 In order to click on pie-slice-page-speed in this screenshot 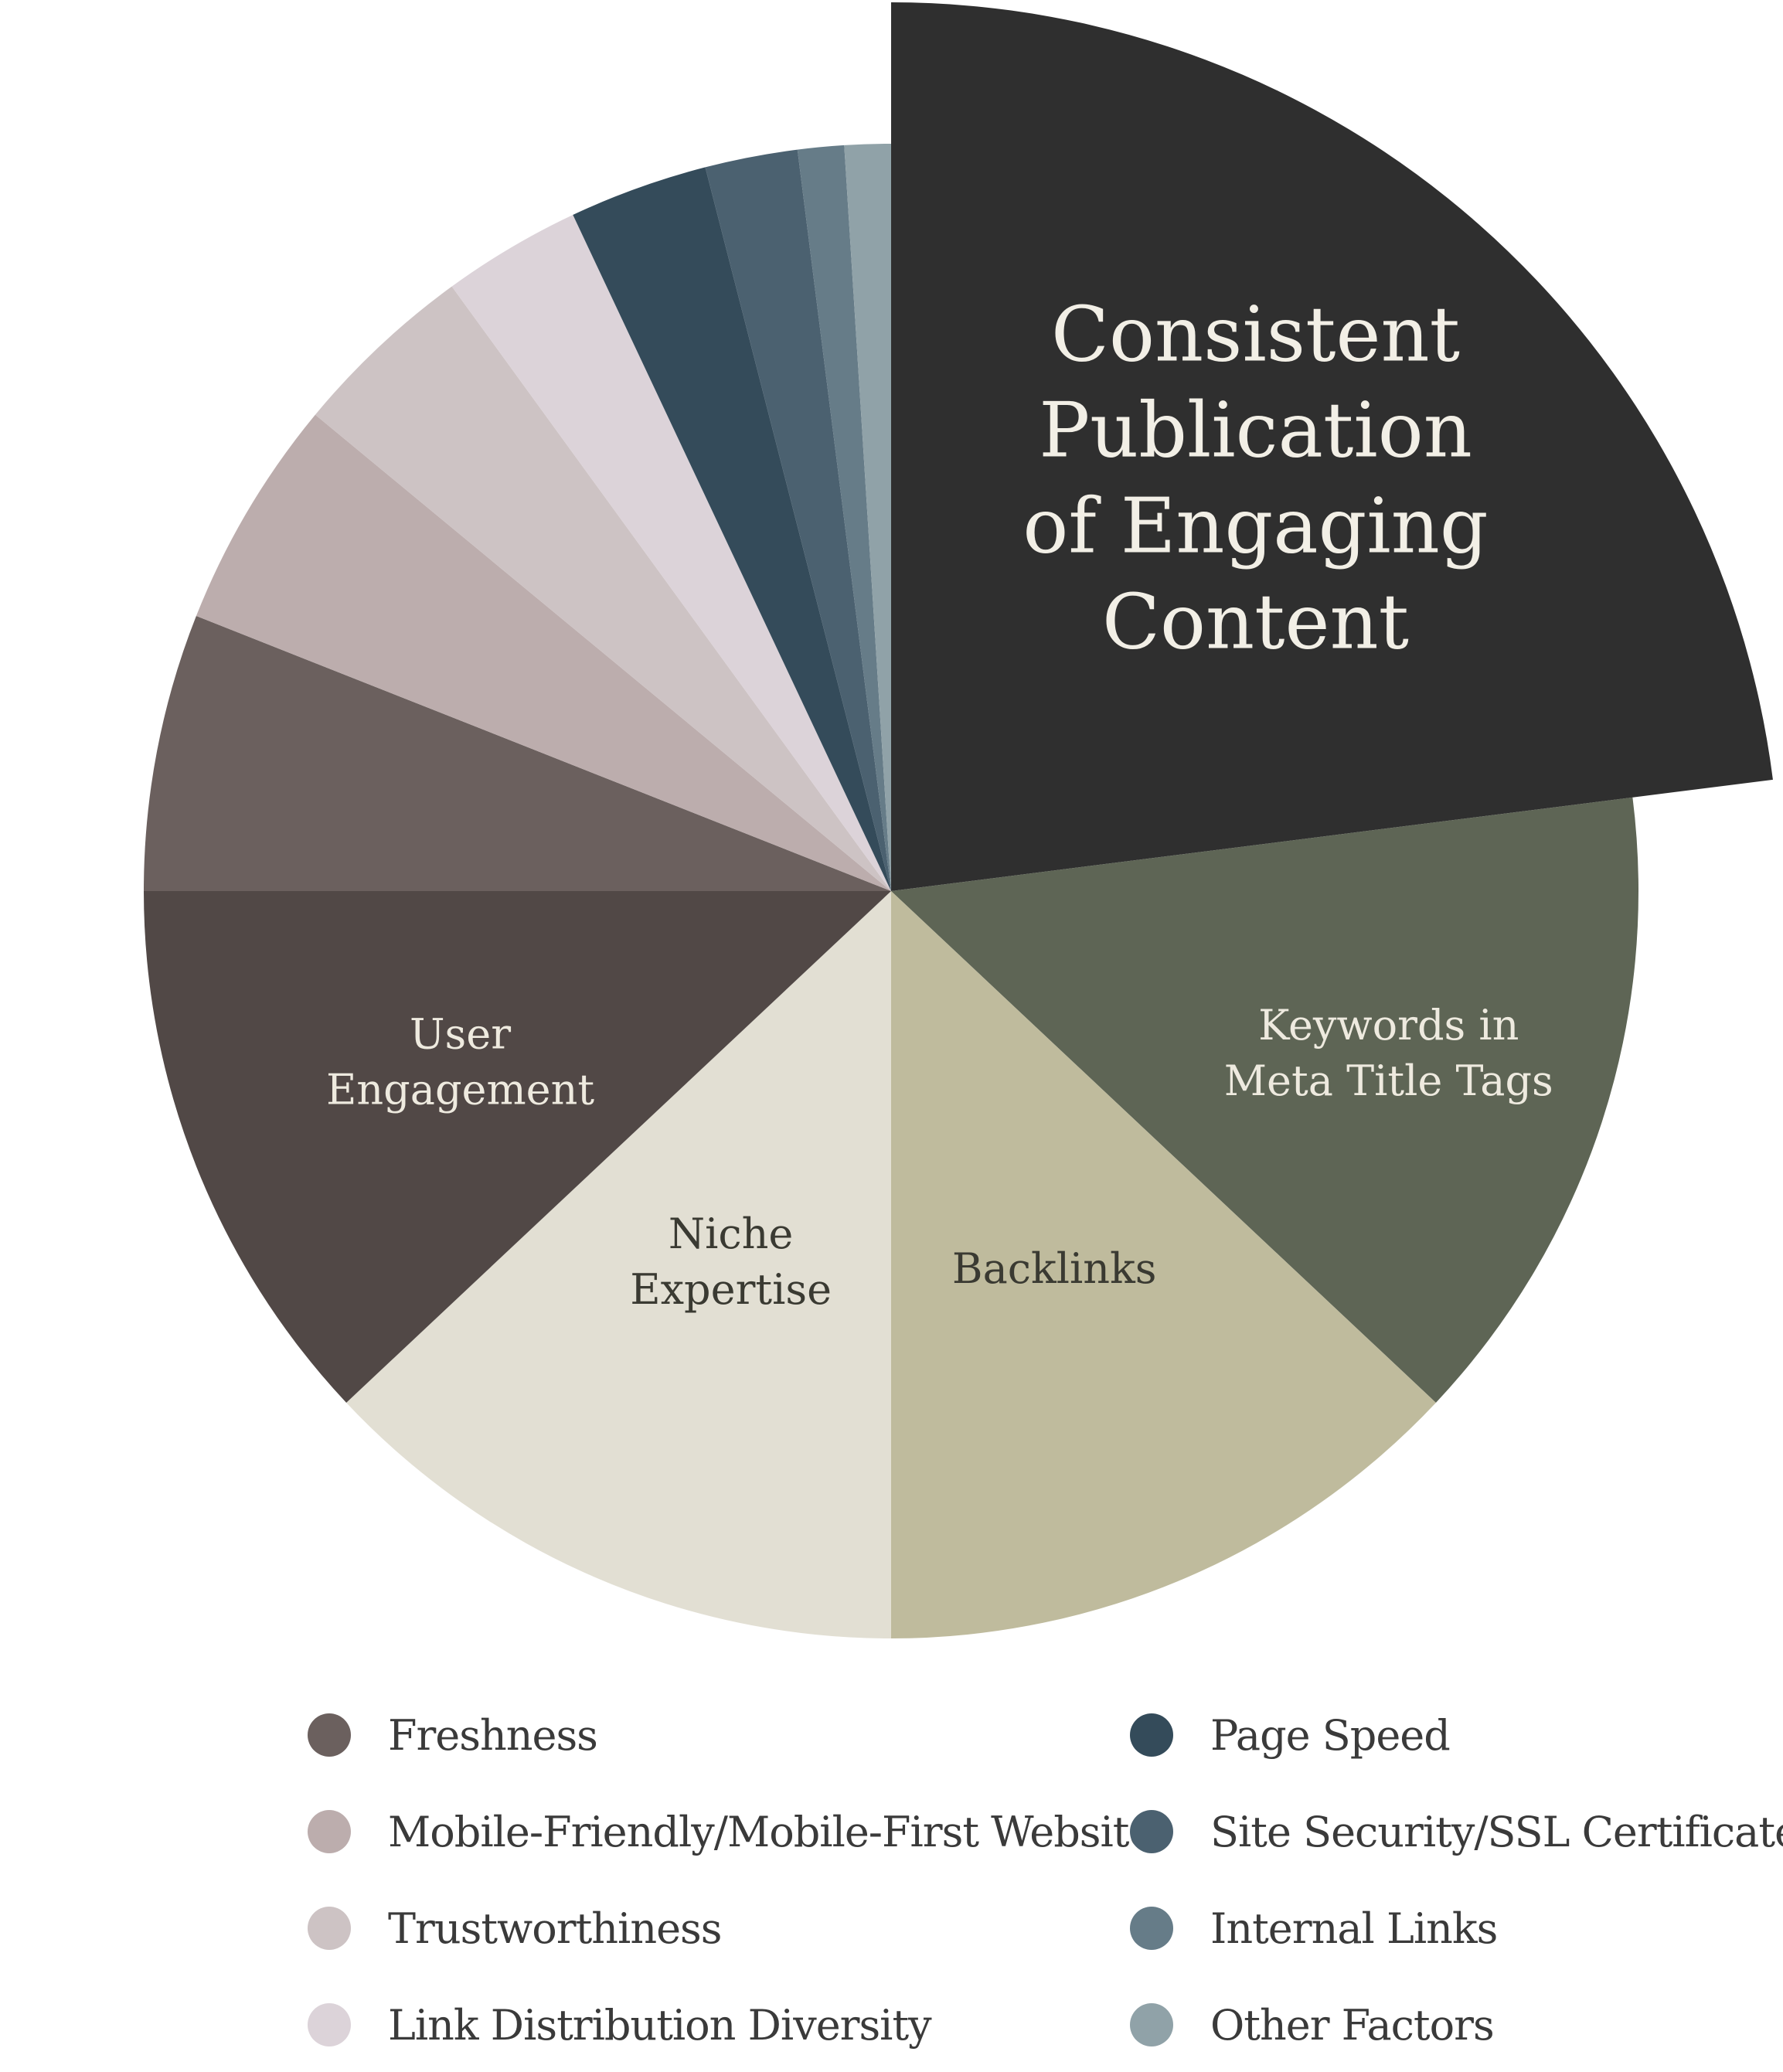, I will do `click(732, 529)`.